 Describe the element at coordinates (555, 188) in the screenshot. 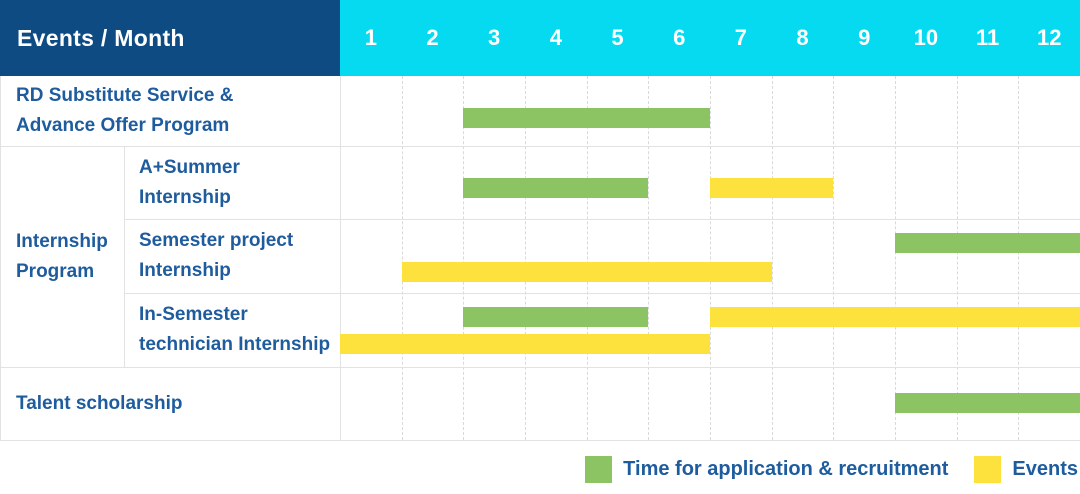

I see `gantt-bar-application-row2` at that location.